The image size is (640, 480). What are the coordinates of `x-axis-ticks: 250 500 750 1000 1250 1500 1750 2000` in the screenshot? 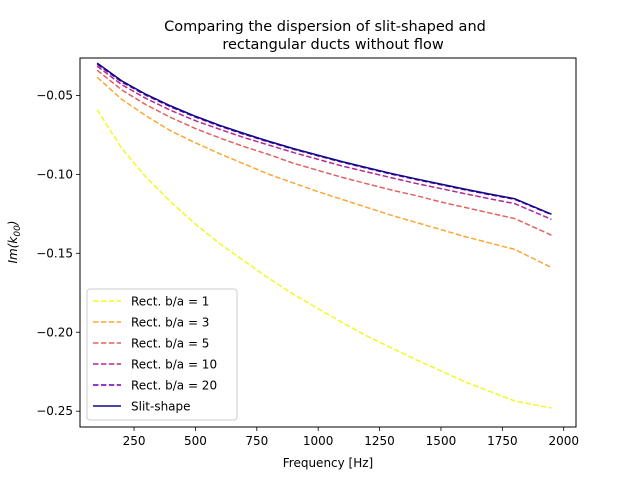 It's located at (351, 437).